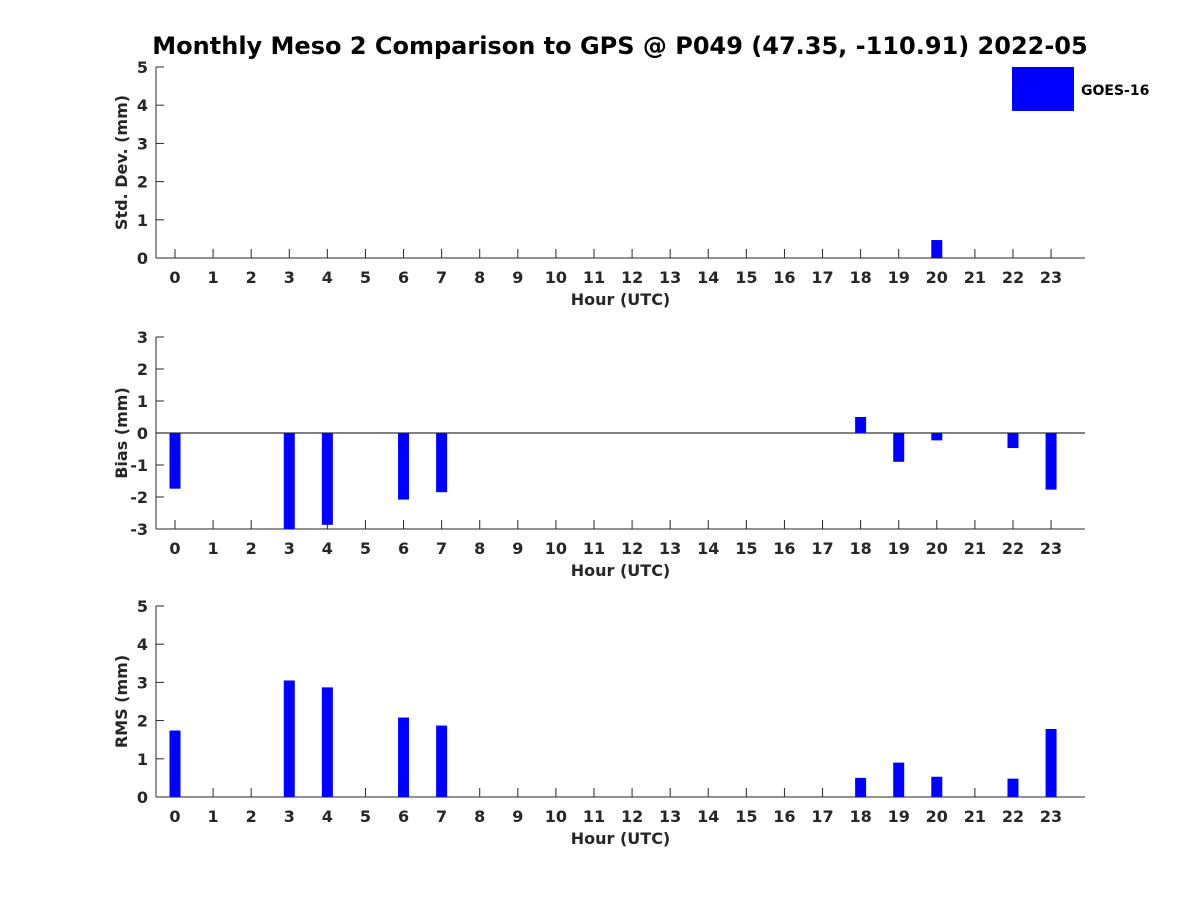 This screenshot has height=900, width=1200. Describe the element at coordinates (1115, 91) in the screenshot. I see `legend-label: GOES-16` at that location.